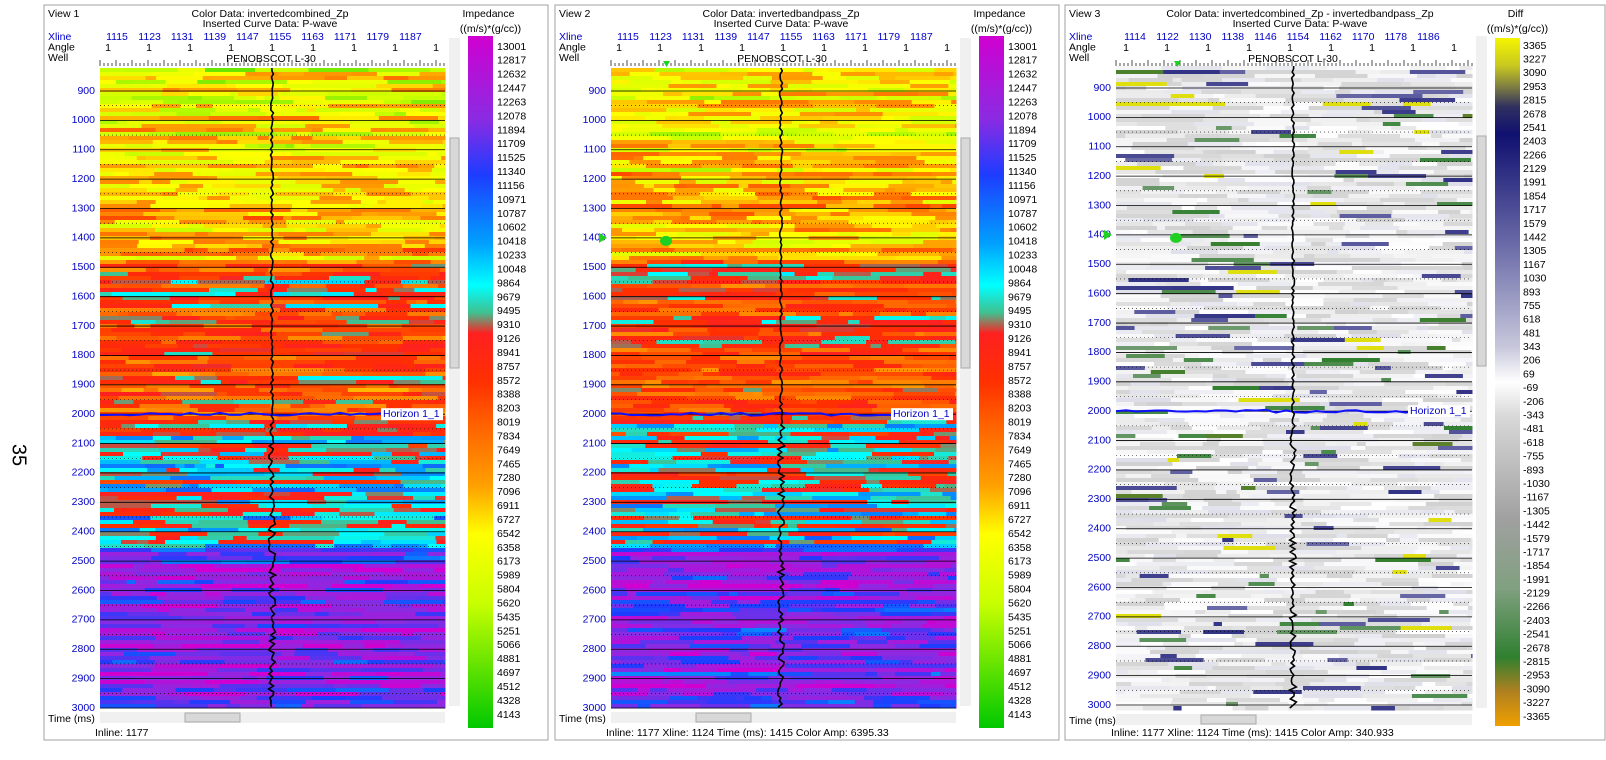 This screenshot has height=760, width=1606. What do you see at coordinates (595, 708) in the screenshot?
I see `time-label: 3000` at bounding box center [595, 708].